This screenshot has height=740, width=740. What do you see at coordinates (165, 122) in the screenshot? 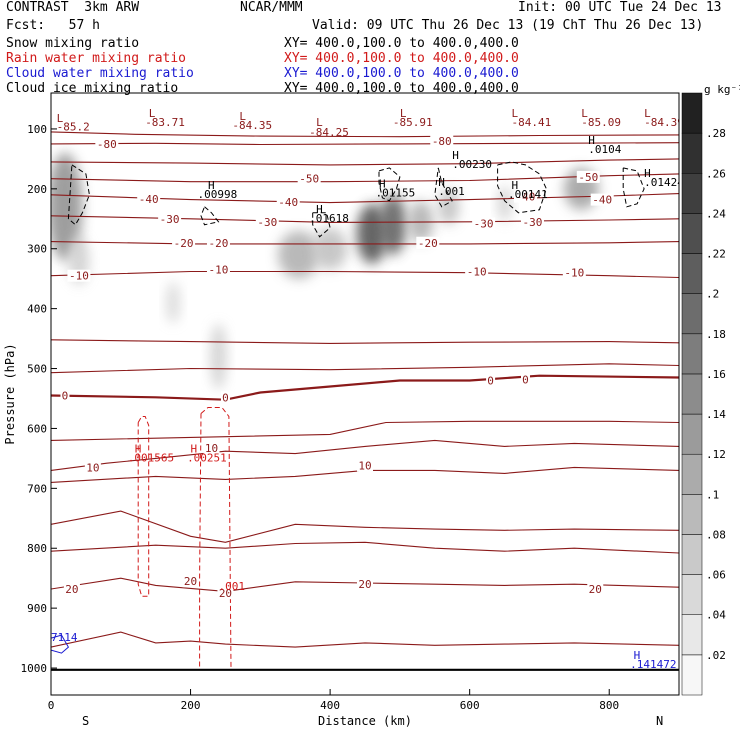
I see `extremum-label-3: -83.71` at bounding box center [165, 122].